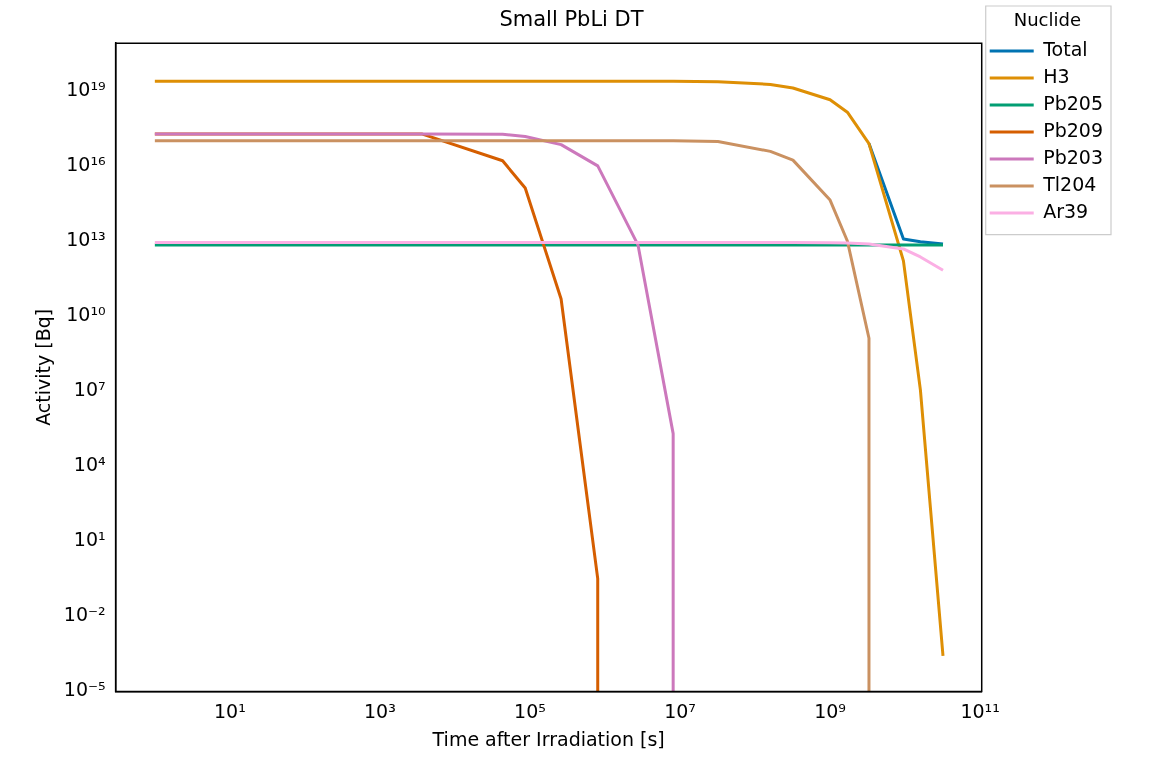 The height and width of the screenshot is (764, 1149). Describe the element at coordinates (84, 689) in the screenshot. I see `y-tick-label: 10⁻⁵` at that location.